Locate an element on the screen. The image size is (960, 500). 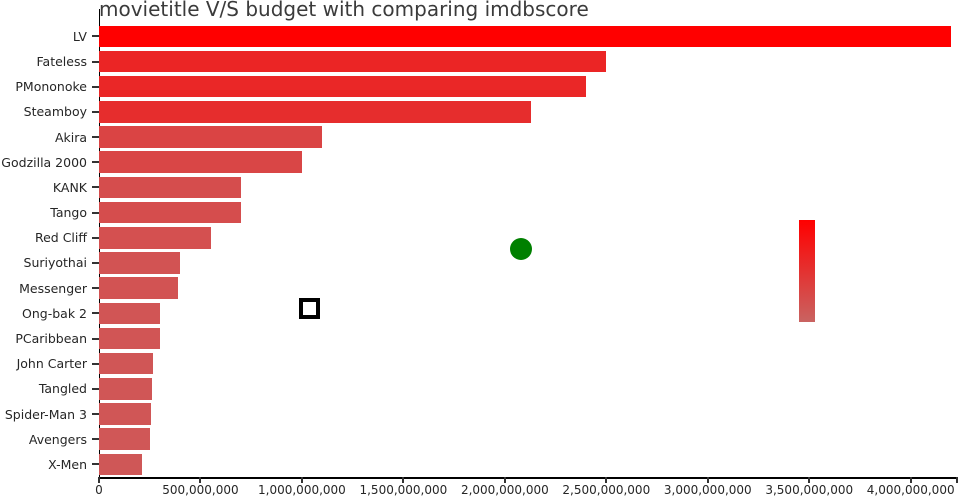
y-tick-label: Avengers is located at coordinates (57, 439).